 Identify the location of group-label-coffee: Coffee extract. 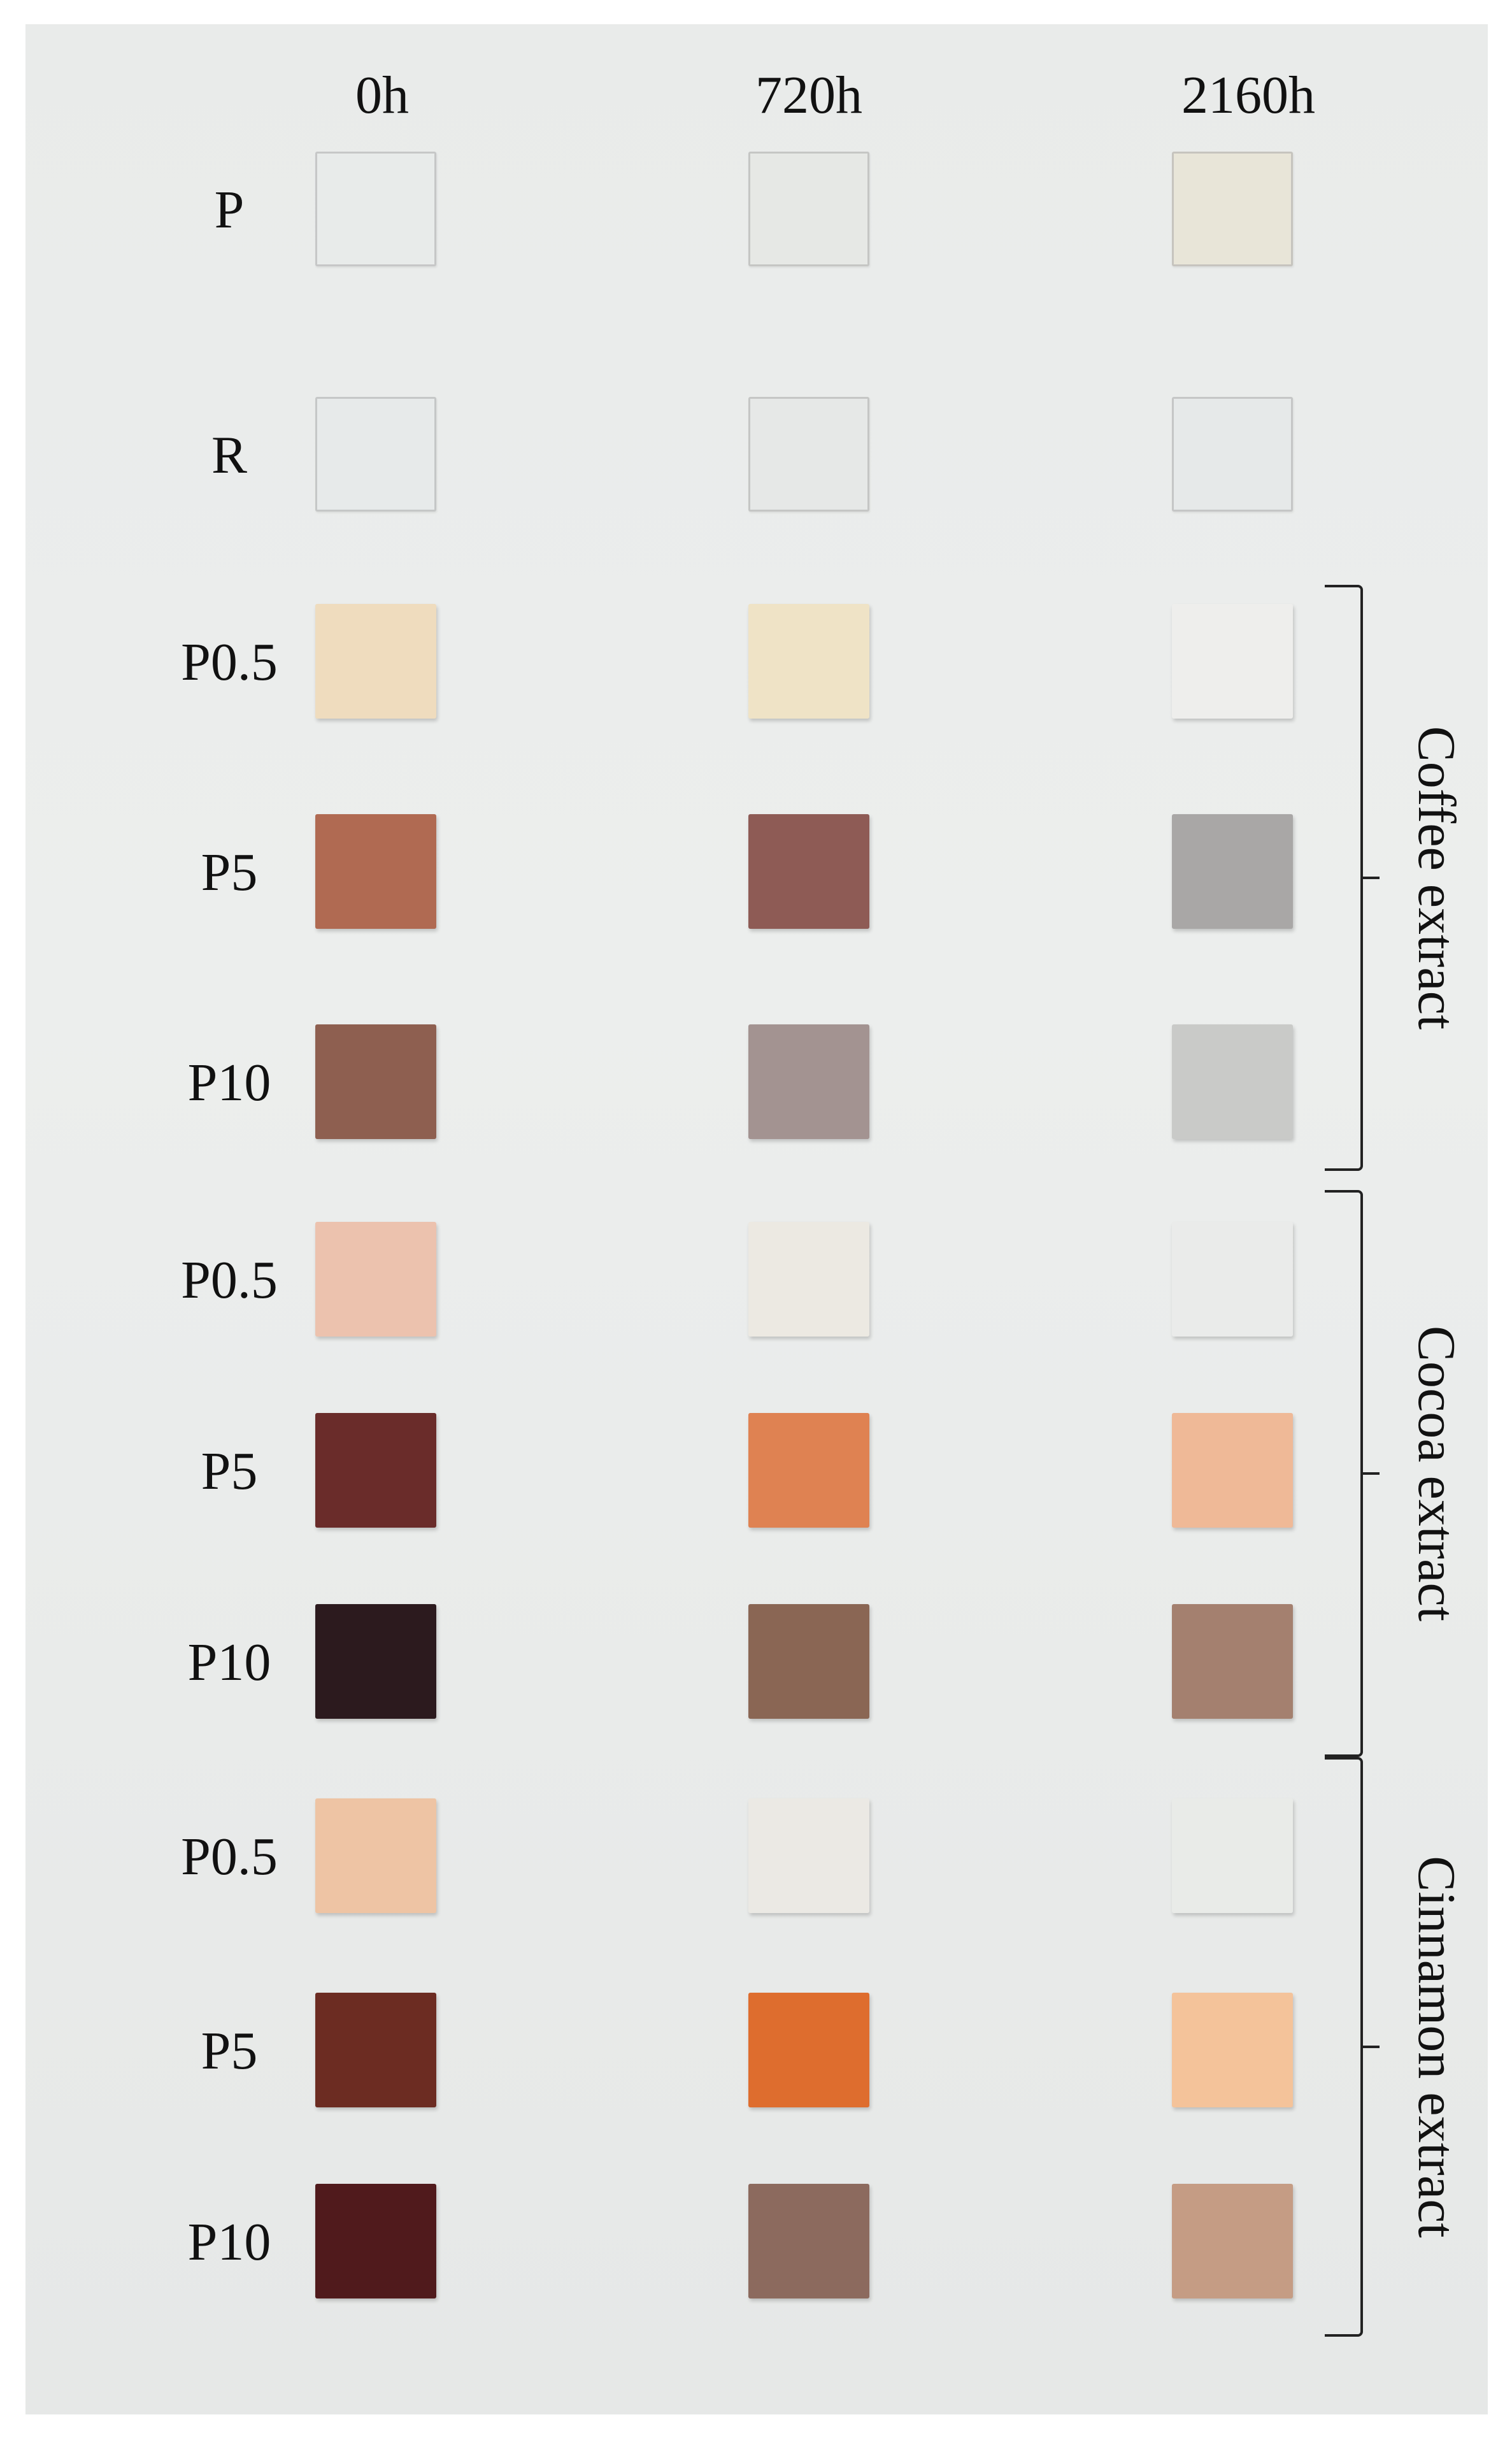
(1436, 878).